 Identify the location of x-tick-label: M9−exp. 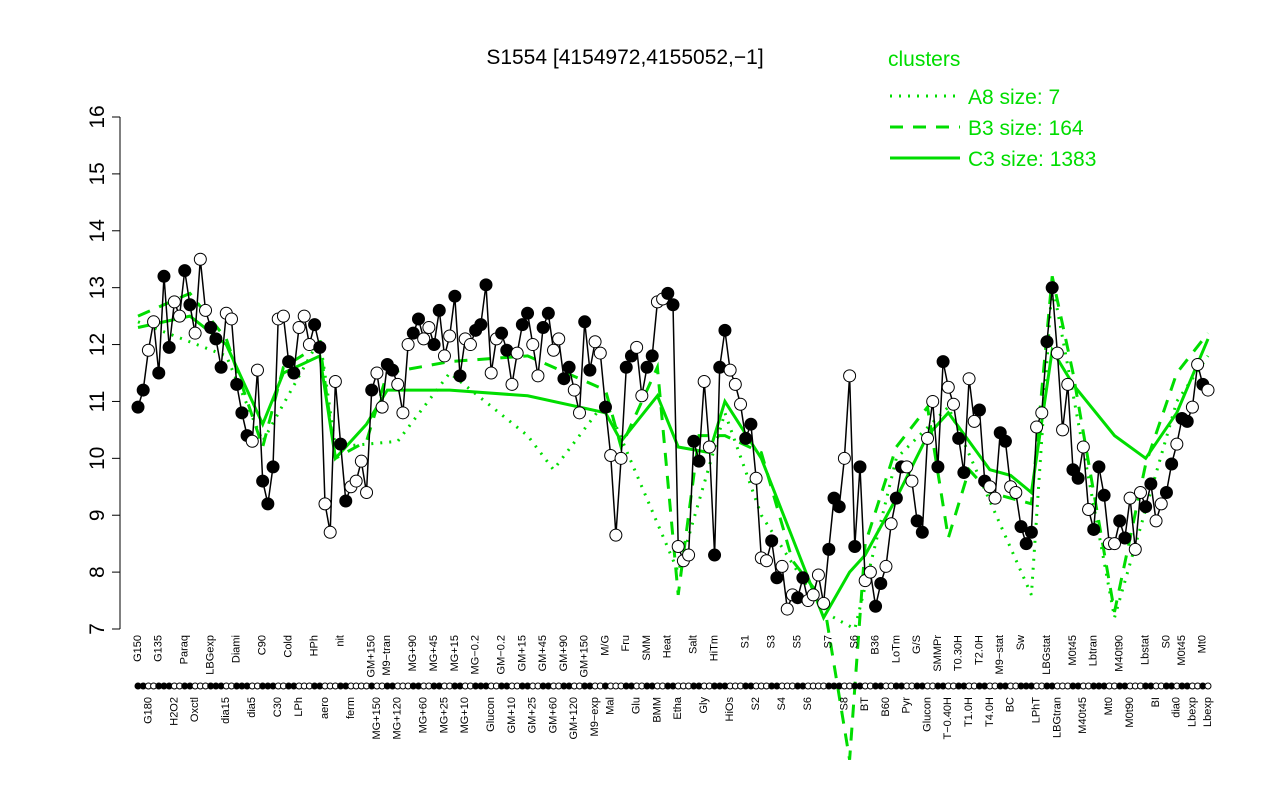
(595, 716).